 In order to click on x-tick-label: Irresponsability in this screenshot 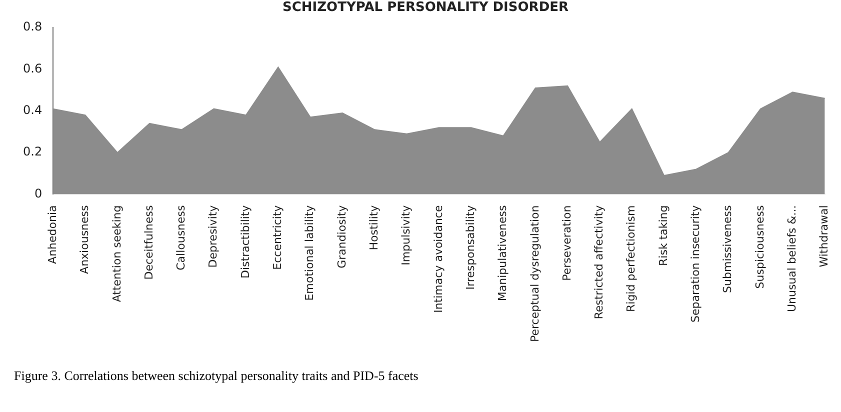, I will do `click(470, 247)`.